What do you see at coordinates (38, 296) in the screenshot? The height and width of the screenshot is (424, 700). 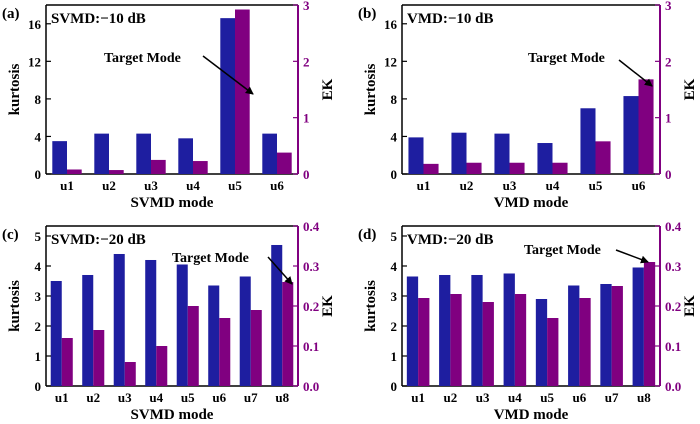 I see `y-tick-label: 3` at bounding box center [38, 296].